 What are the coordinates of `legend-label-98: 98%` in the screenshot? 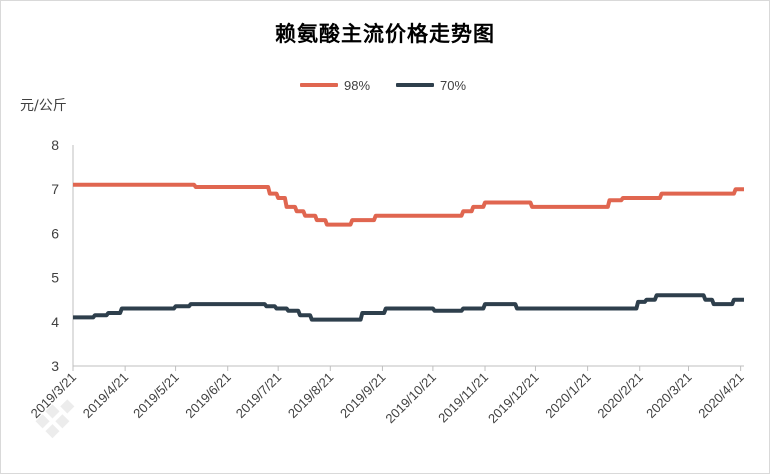 It's located at (357, 85).